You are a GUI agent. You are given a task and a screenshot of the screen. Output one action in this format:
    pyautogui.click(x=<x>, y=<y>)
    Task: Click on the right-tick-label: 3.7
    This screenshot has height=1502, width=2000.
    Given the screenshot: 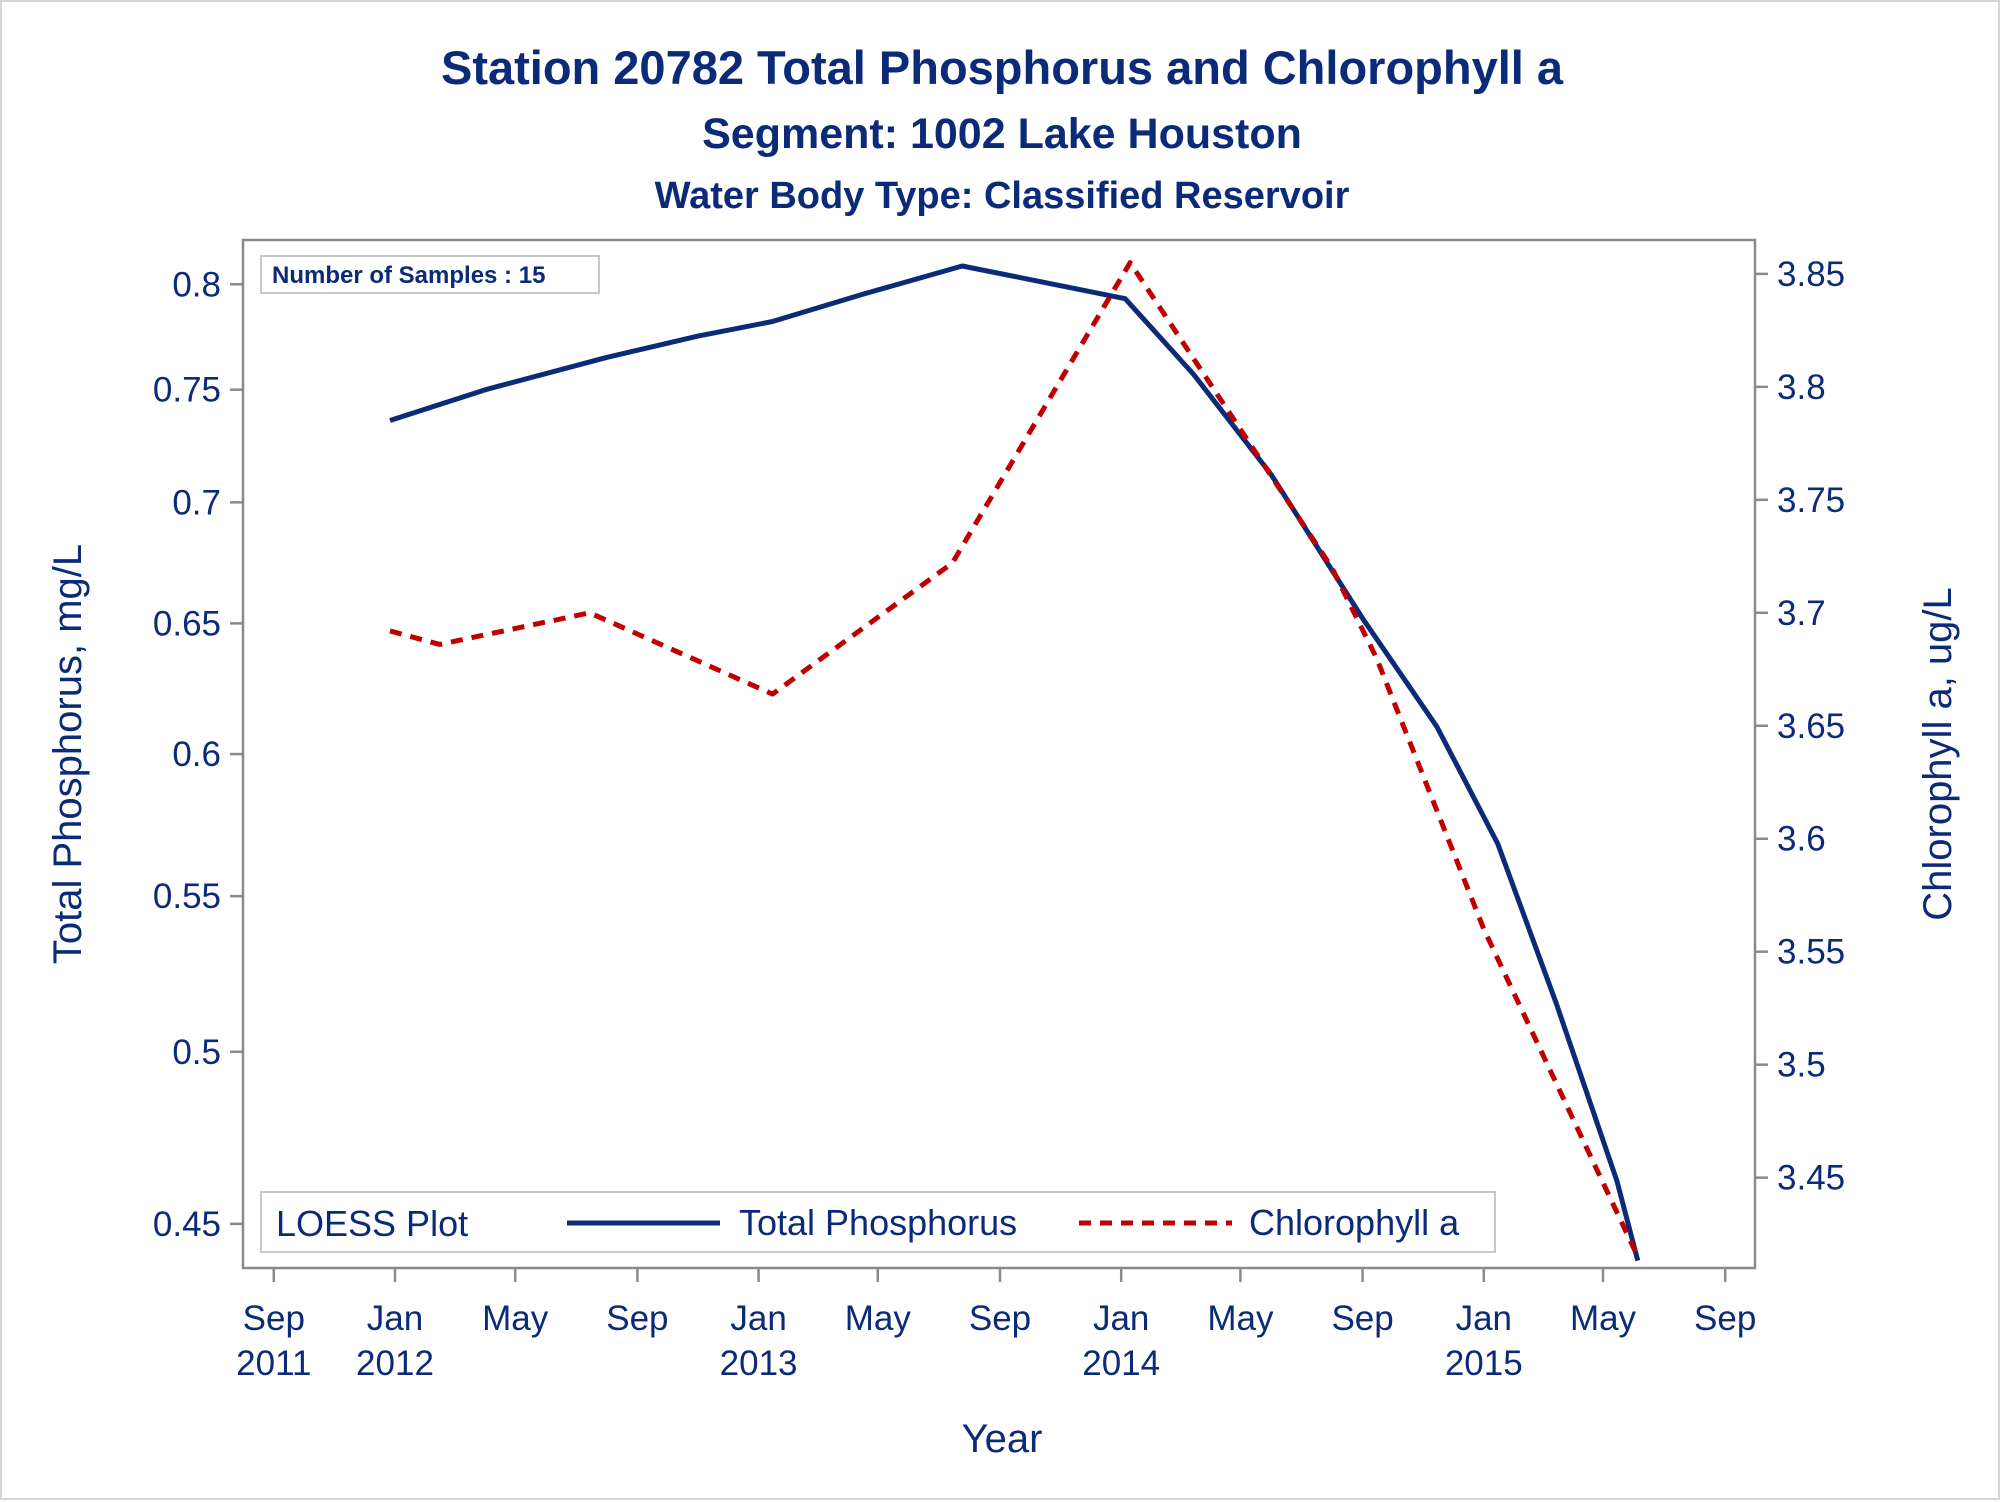 What is the action you would take?
    pyautogui.click(x=1801, y=613)
    